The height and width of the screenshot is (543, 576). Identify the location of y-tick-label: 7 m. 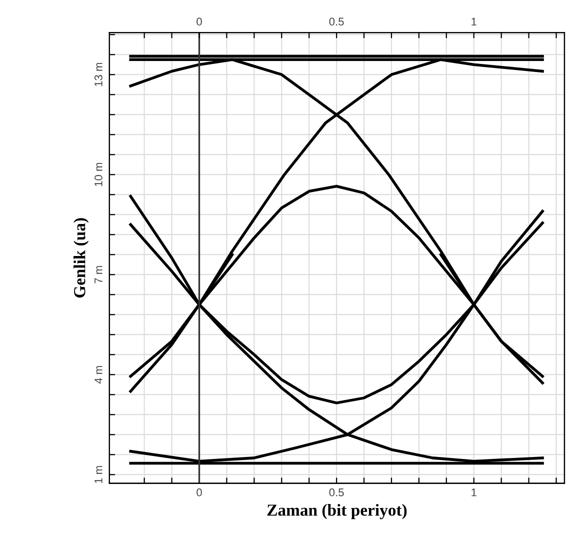
(98, 275).